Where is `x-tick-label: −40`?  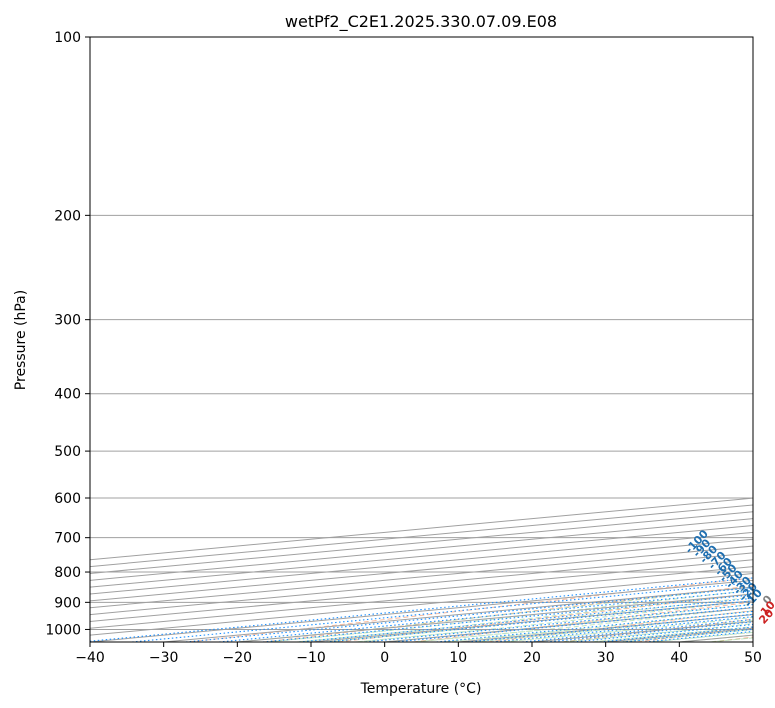
x-tick-label: −40 is located at coordinates (90, 658).